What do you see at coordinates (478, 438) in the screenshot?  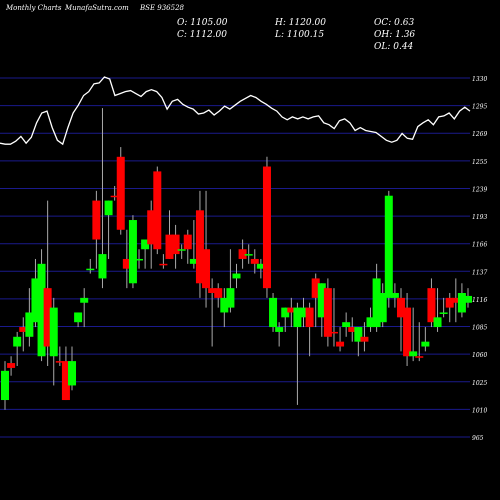 I see `y-tick-label: 965` at bounding box center [478, 438].